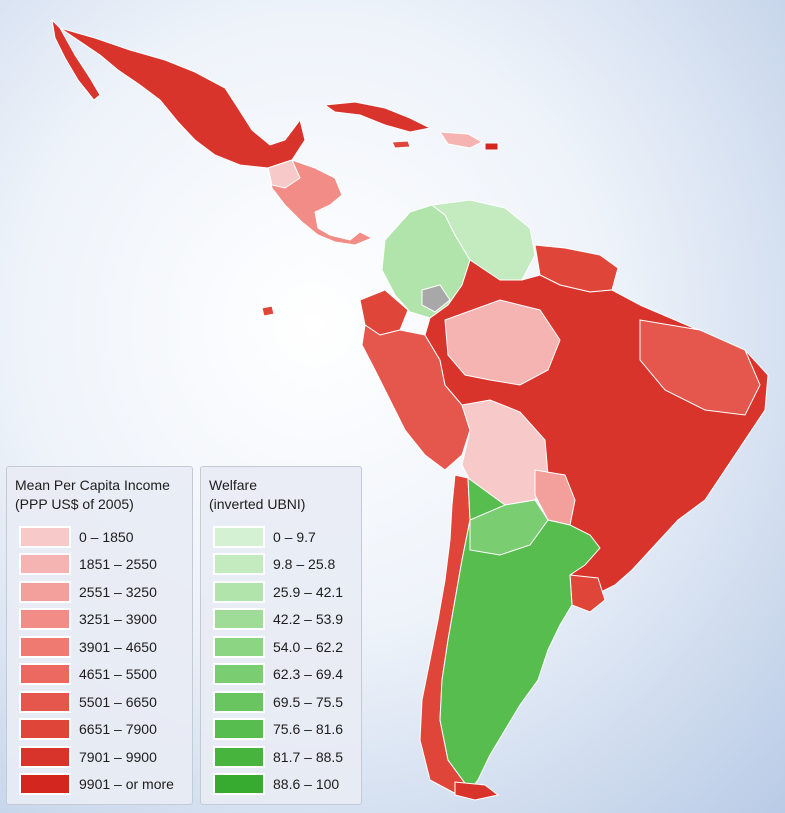  Describe the element at coordinates (520, 633) in the screenshot. I see `region-argentina` at that location.